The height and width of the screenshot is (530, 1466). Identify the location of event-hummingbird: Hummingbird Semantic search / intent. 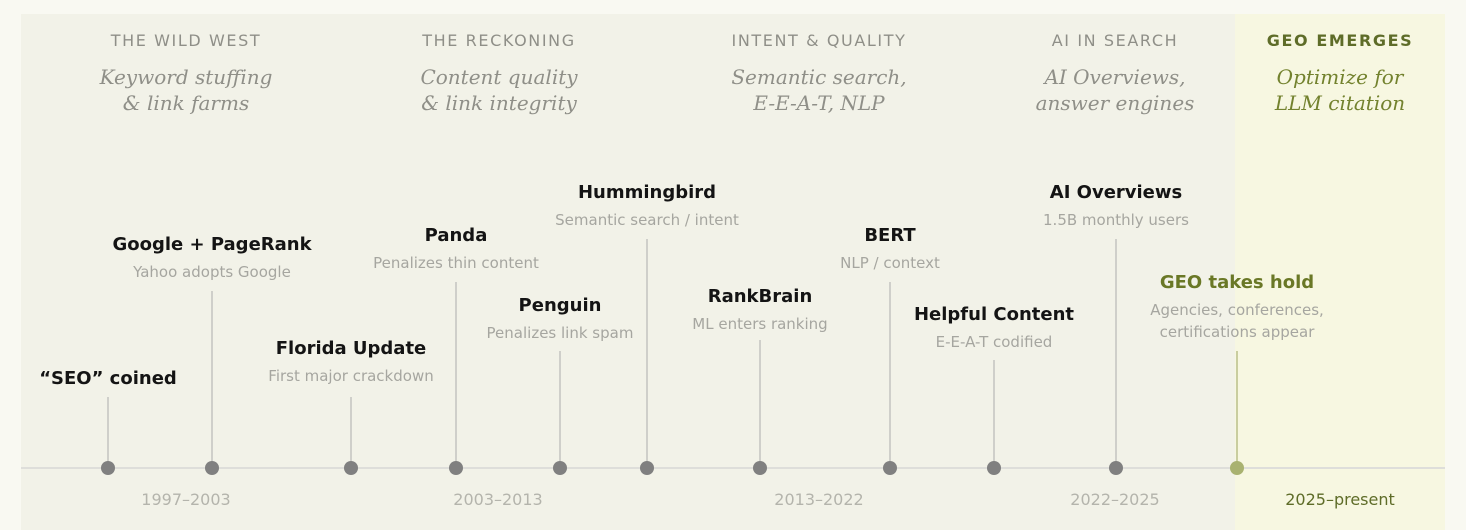
(647, 206).